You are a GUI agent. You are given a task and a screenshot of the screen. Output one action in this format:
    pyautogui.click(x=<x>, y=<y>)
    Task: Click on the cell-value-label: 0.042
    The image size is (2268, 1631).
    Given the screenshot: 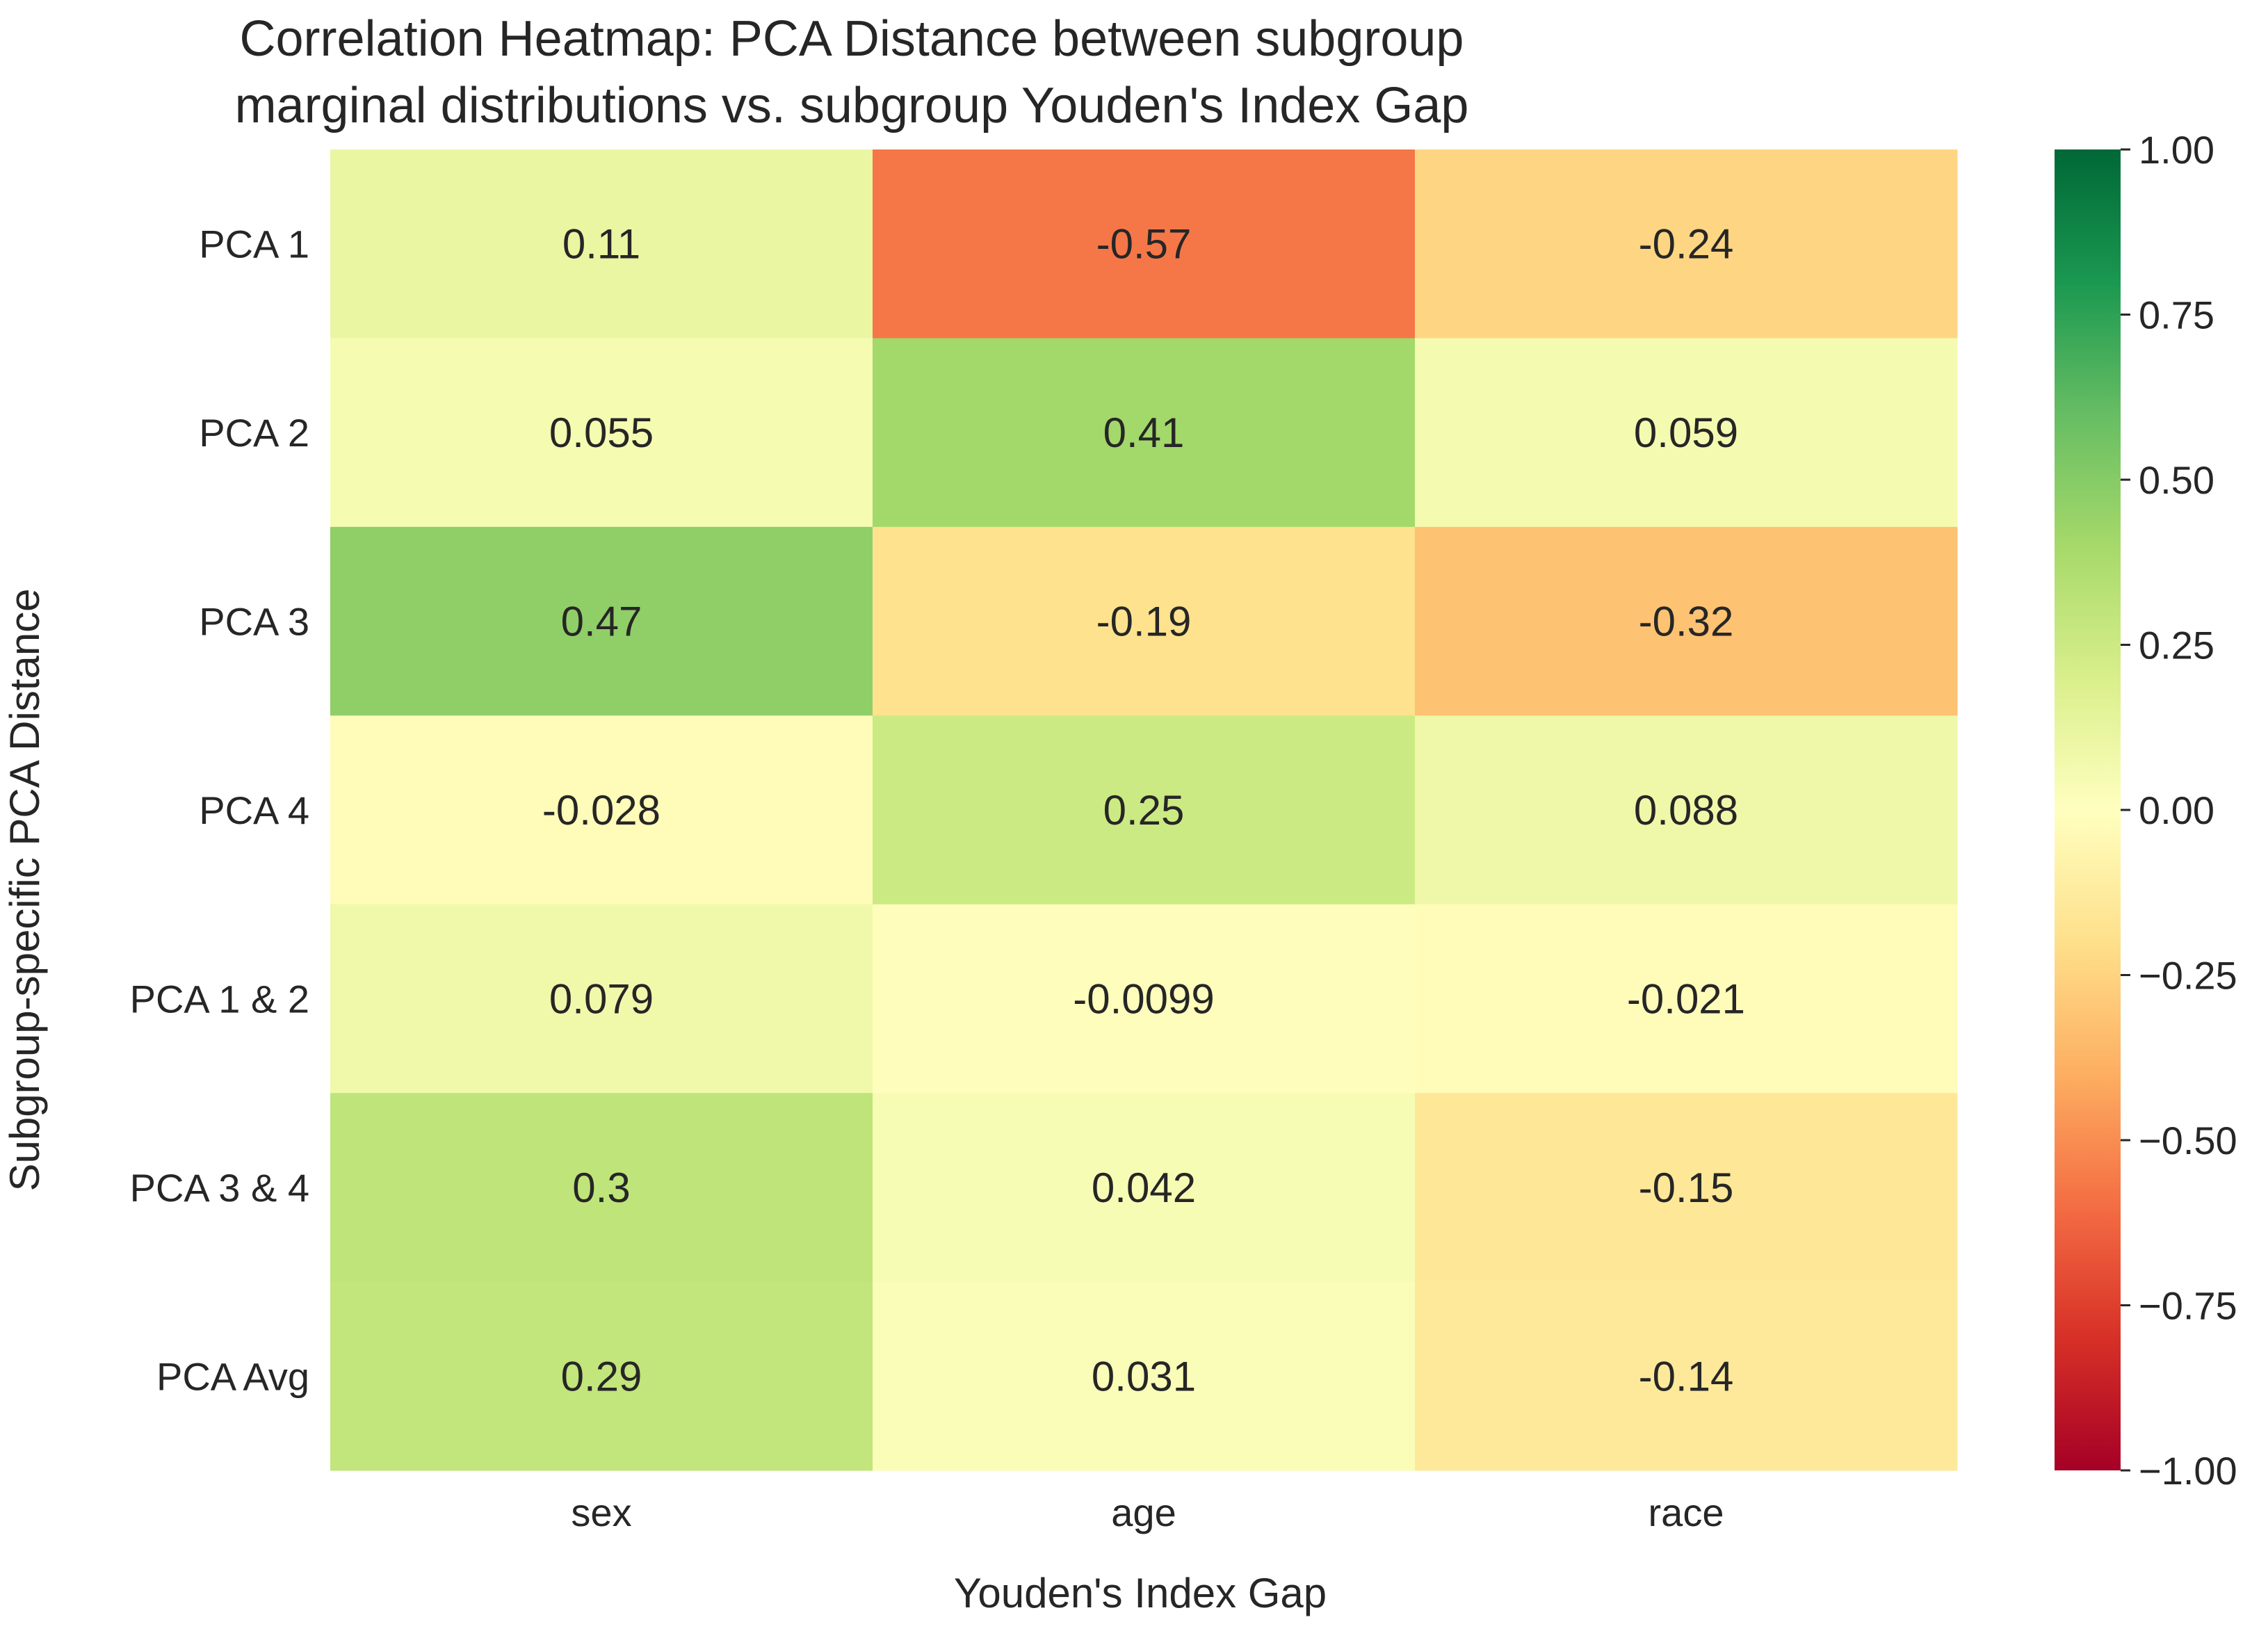 What is the action you would take?
    pyautogui.click(x=1144, y=1188)
    